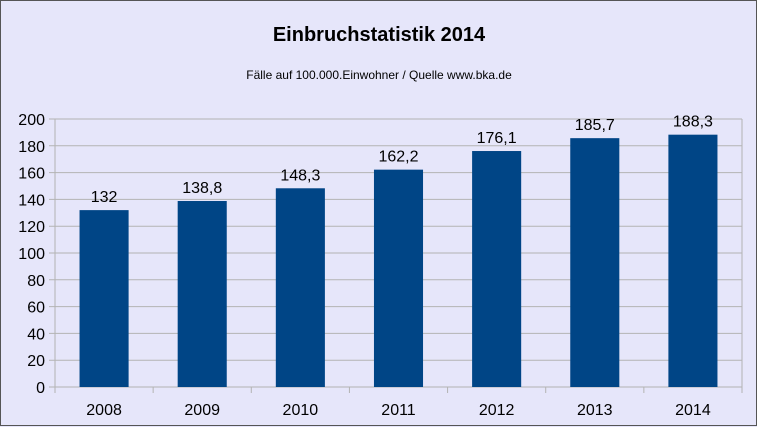 The height and width of the screenshot is (427, 757). I want to click on x-tick-label: 2011, so click(398, 410).